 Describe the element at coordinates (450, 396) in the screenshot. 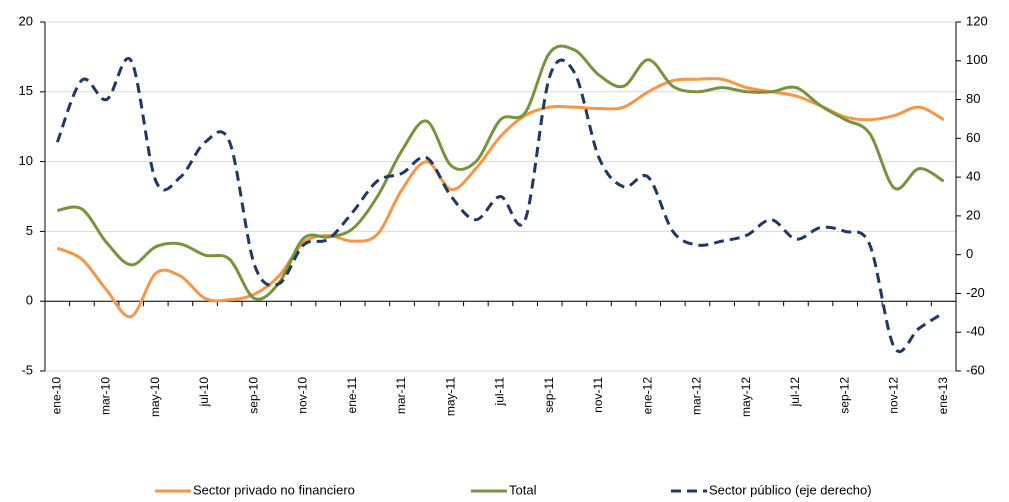

I see `x-tick-label: may-11` at that location.